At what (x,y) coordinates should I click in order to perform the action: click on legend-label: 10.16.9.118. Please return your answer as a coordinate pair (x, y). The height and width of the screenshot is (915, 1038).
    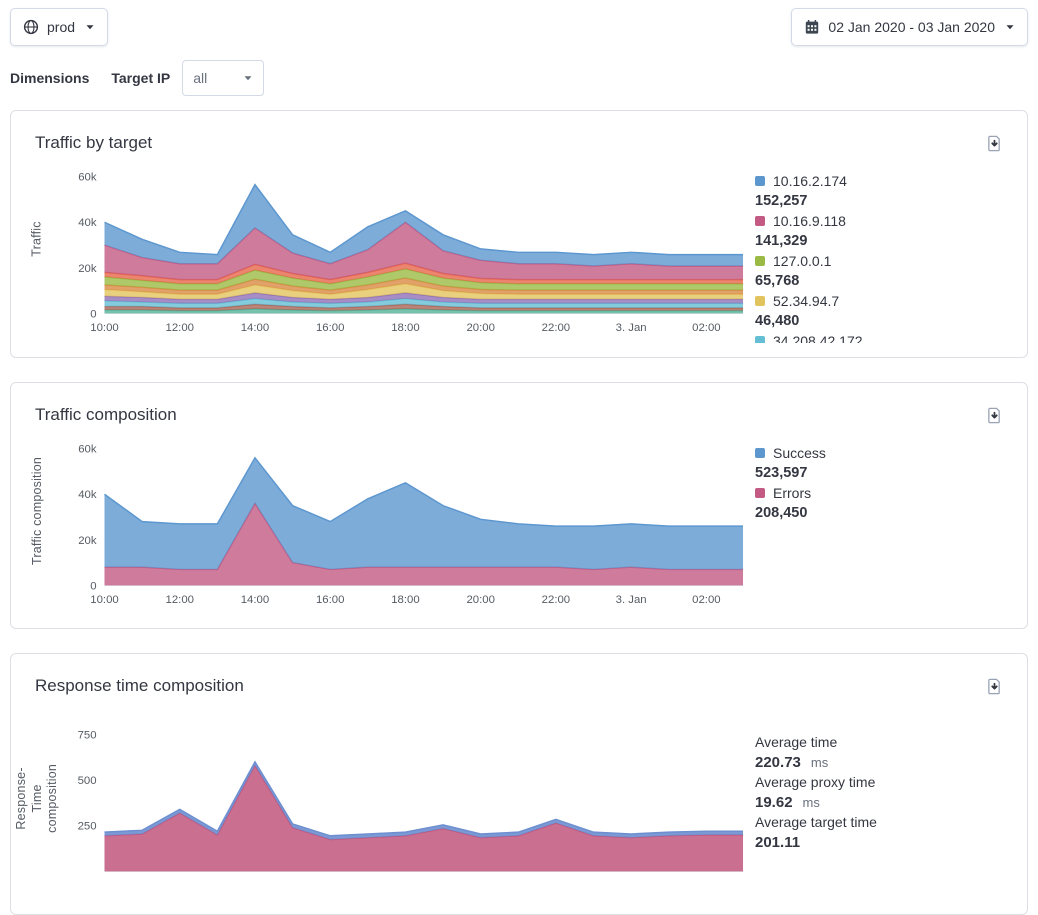
    Looking at the image, I should click on (809, 221).